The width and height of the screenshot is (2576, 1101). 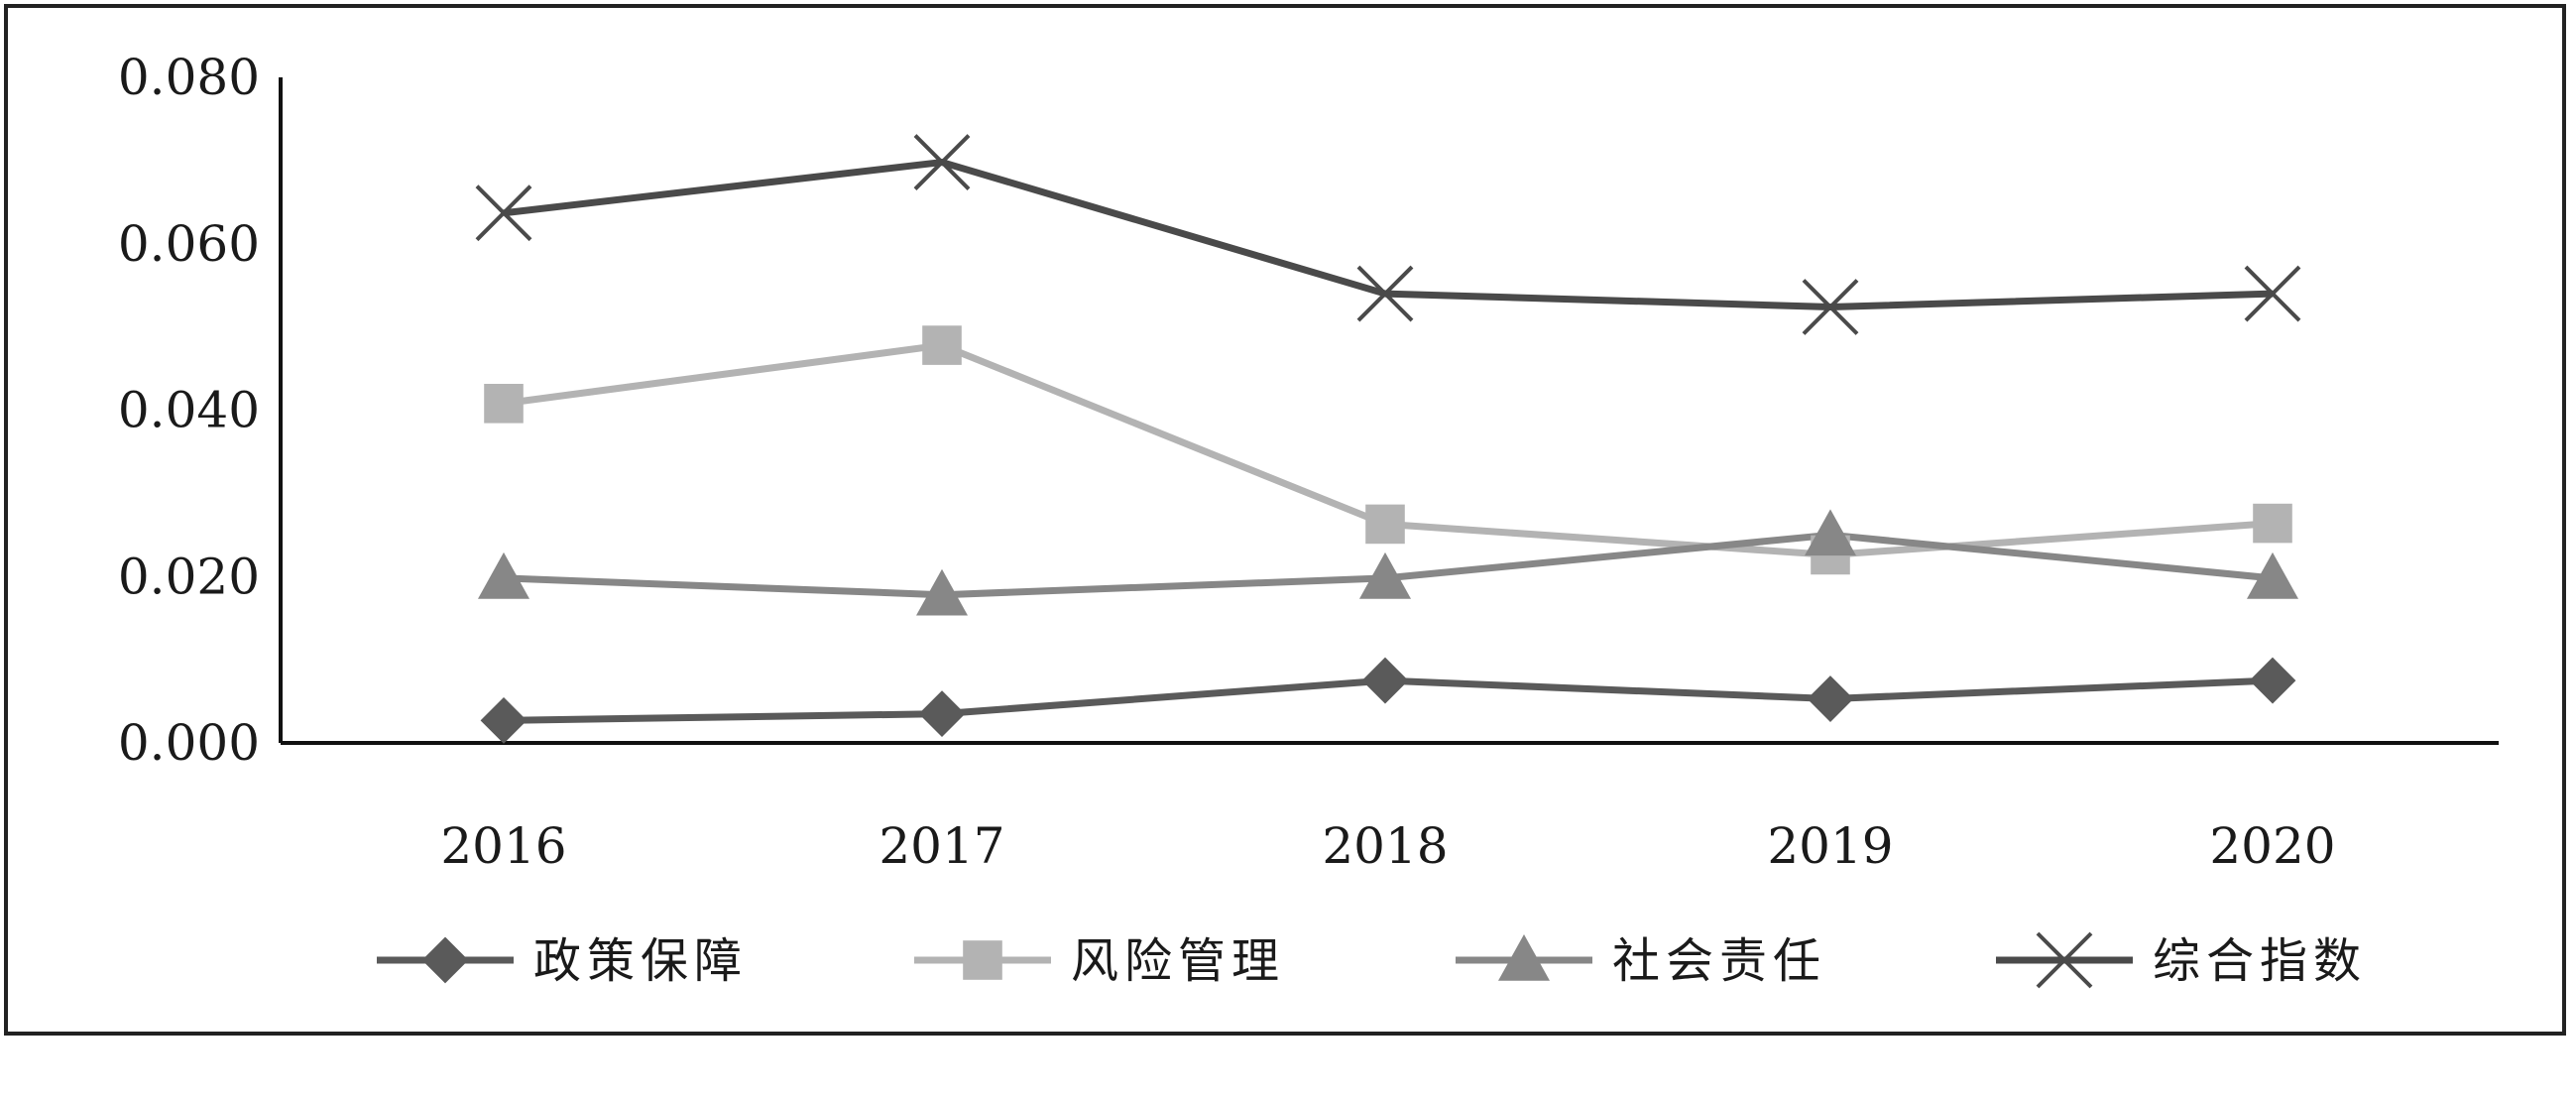 I want to click on legend-item: 政策保障, so click(x=563, y=961).